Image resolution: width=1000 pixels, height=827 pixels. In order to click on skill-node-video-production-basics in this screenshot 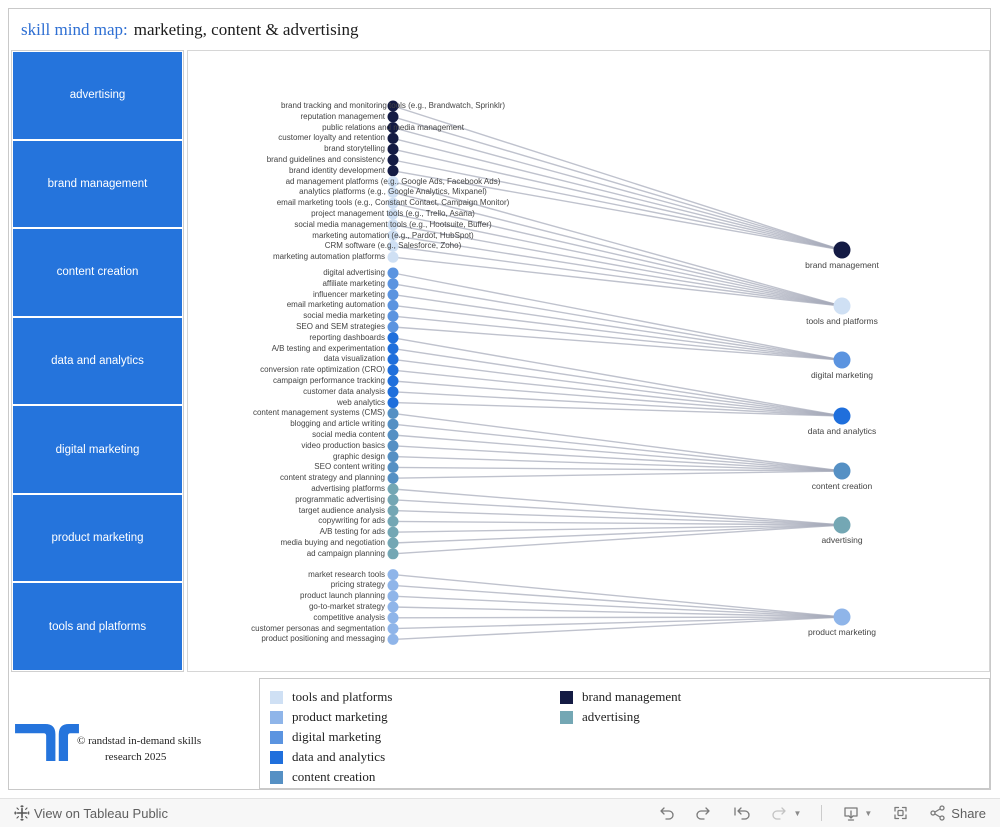, I will do `click(393, 446)`.